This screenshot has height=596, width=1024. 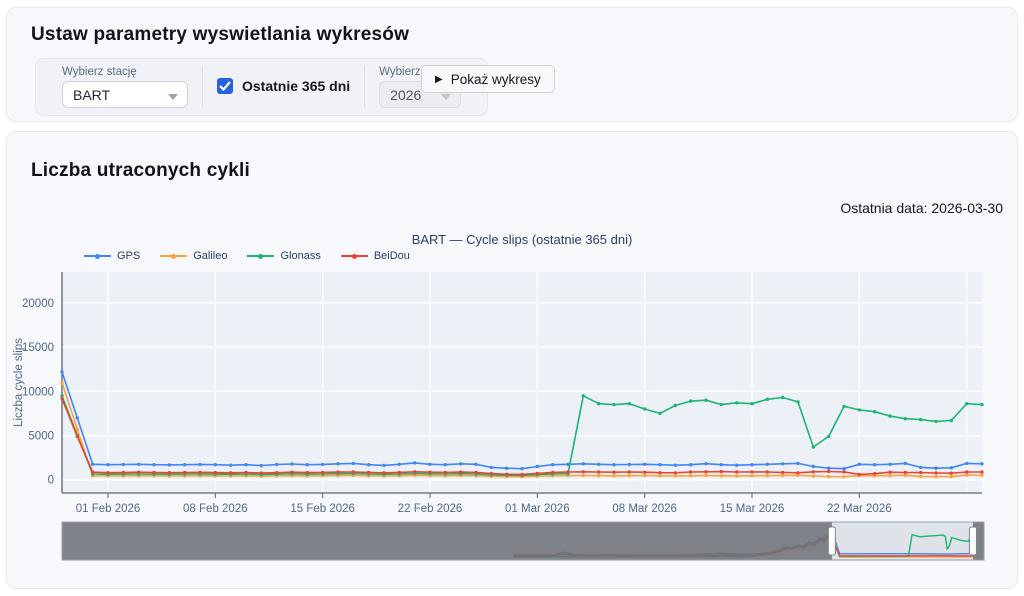 I want to click on chevron-down-icon, so click(x=173, y=97).